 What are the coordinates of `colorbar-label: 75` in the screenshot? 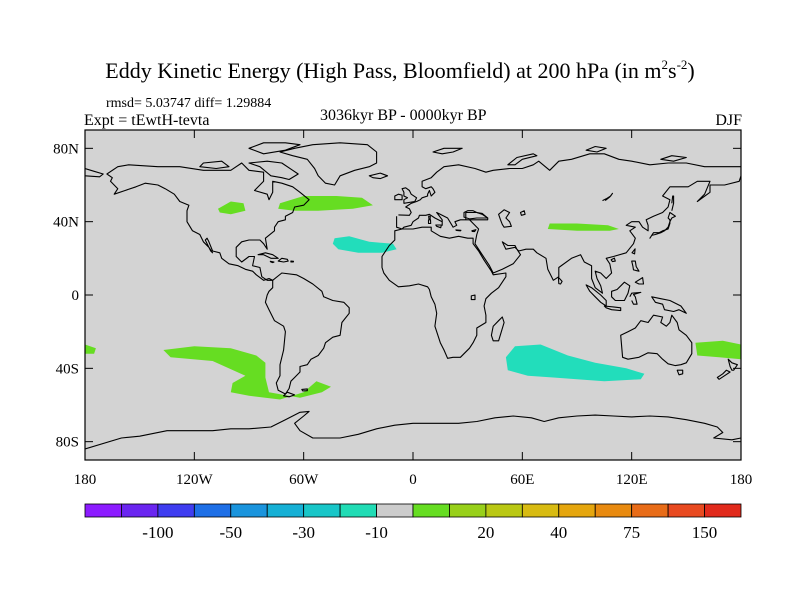 It's located at (631, 532).